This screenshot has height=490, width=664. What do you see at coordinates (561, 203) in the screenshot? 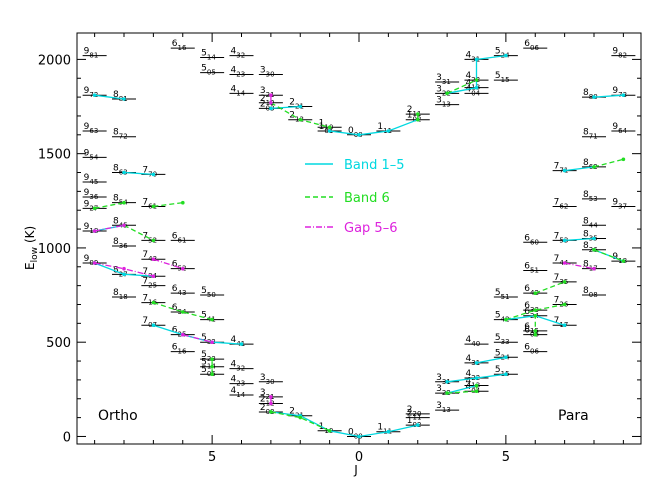
I see `level-label: 762` at bounding box center [561, 203].